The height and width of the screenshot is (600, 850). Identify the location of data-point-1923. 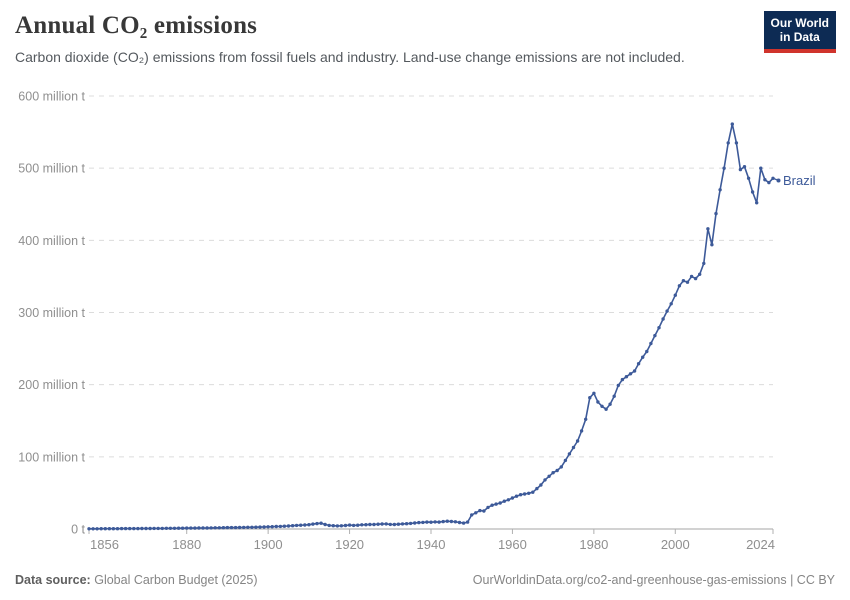
(362, 525).